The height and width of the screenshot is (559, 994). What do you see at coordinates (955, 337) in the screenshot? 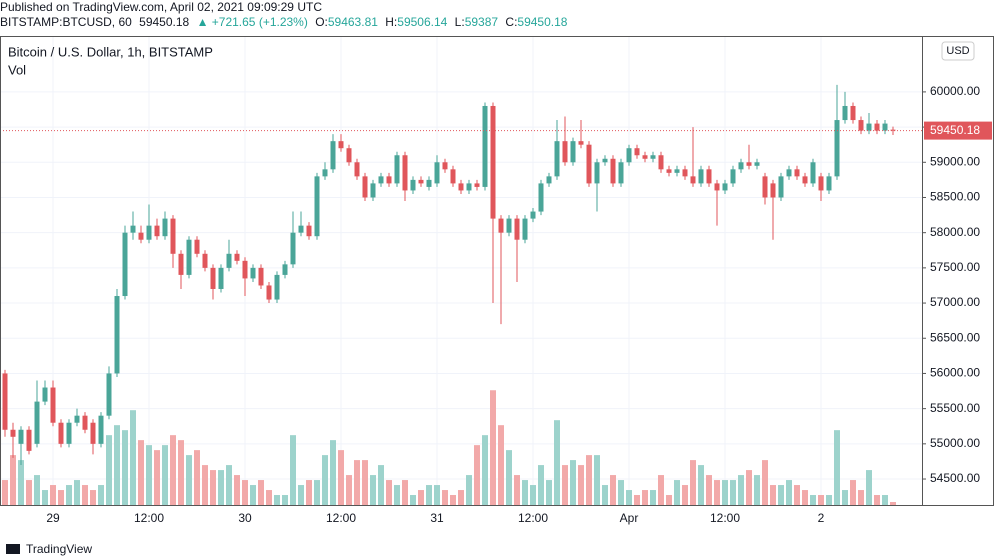
I see `y-tick-label: 56500.00` at bounding box center [955, 337].